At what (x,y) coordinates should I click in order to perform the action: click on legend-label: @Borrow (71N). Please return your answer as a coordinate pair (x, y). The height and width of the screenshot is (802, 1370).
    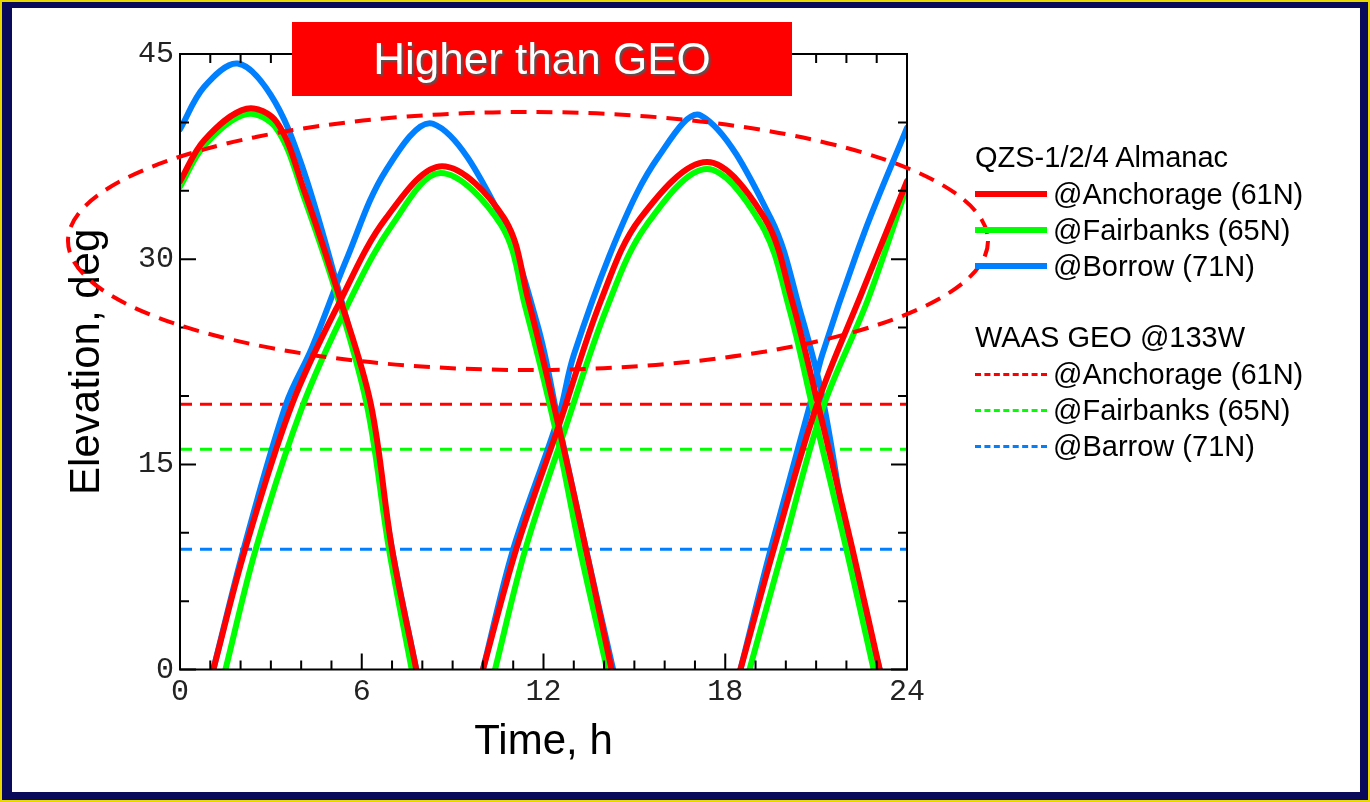
    Looking at the image, I should click on (1154, 266).